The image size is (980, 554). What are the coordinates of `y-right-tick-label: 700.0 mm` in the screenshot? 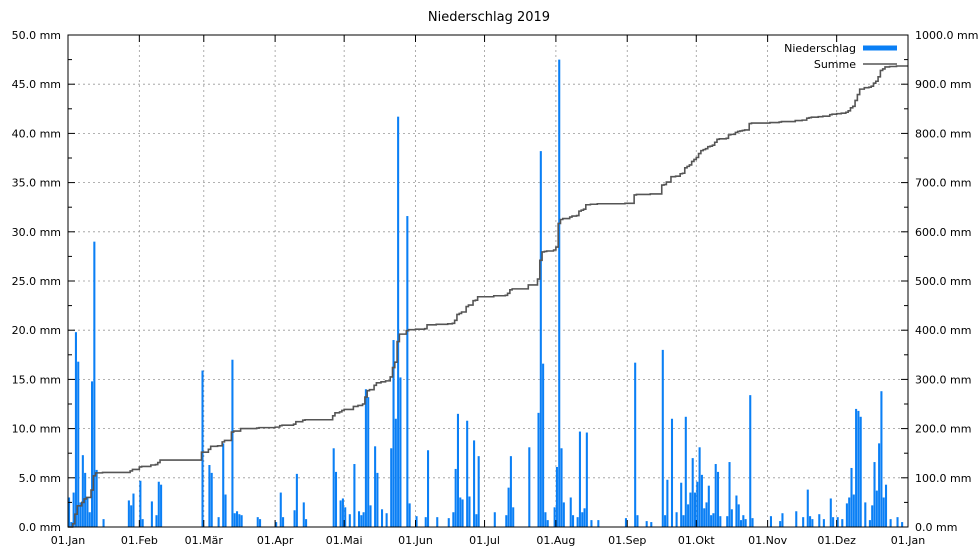 It's located at (943, 183).